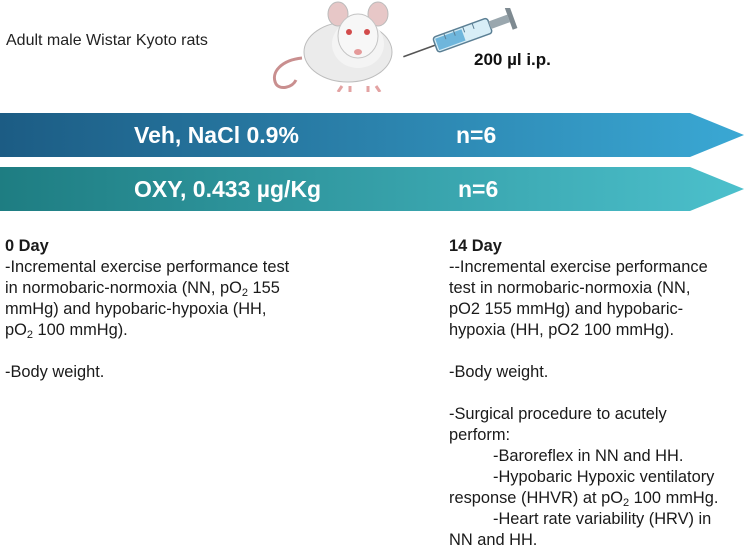 Image resolution: width=744 pixels, height=551 pixels. I want to click on group-arrow-vehicle, so click(372, 135).